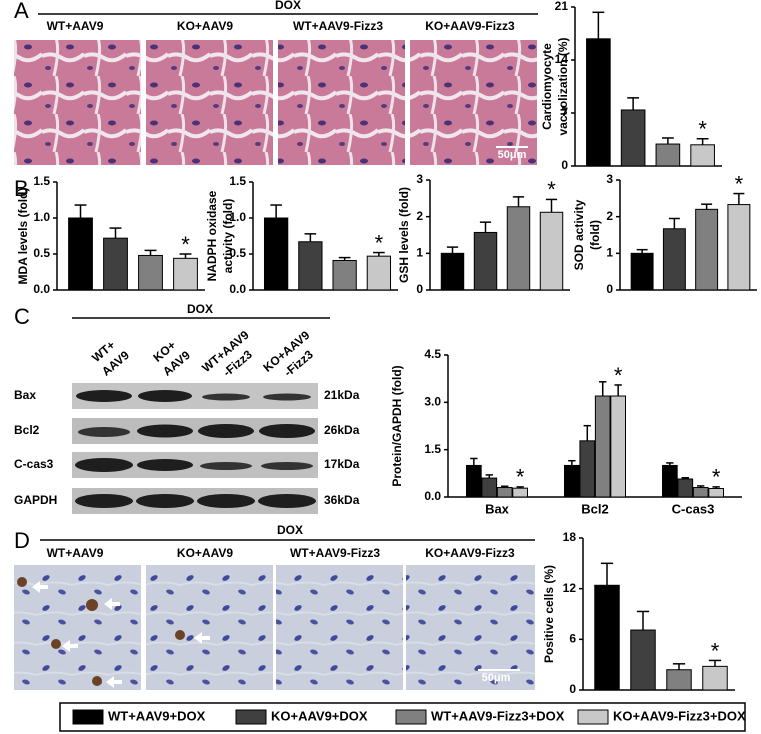 The height and width of the screenshot is (734, 761). I want to click on legend-label: KO+AAV9+DOX, so click(319, 715).